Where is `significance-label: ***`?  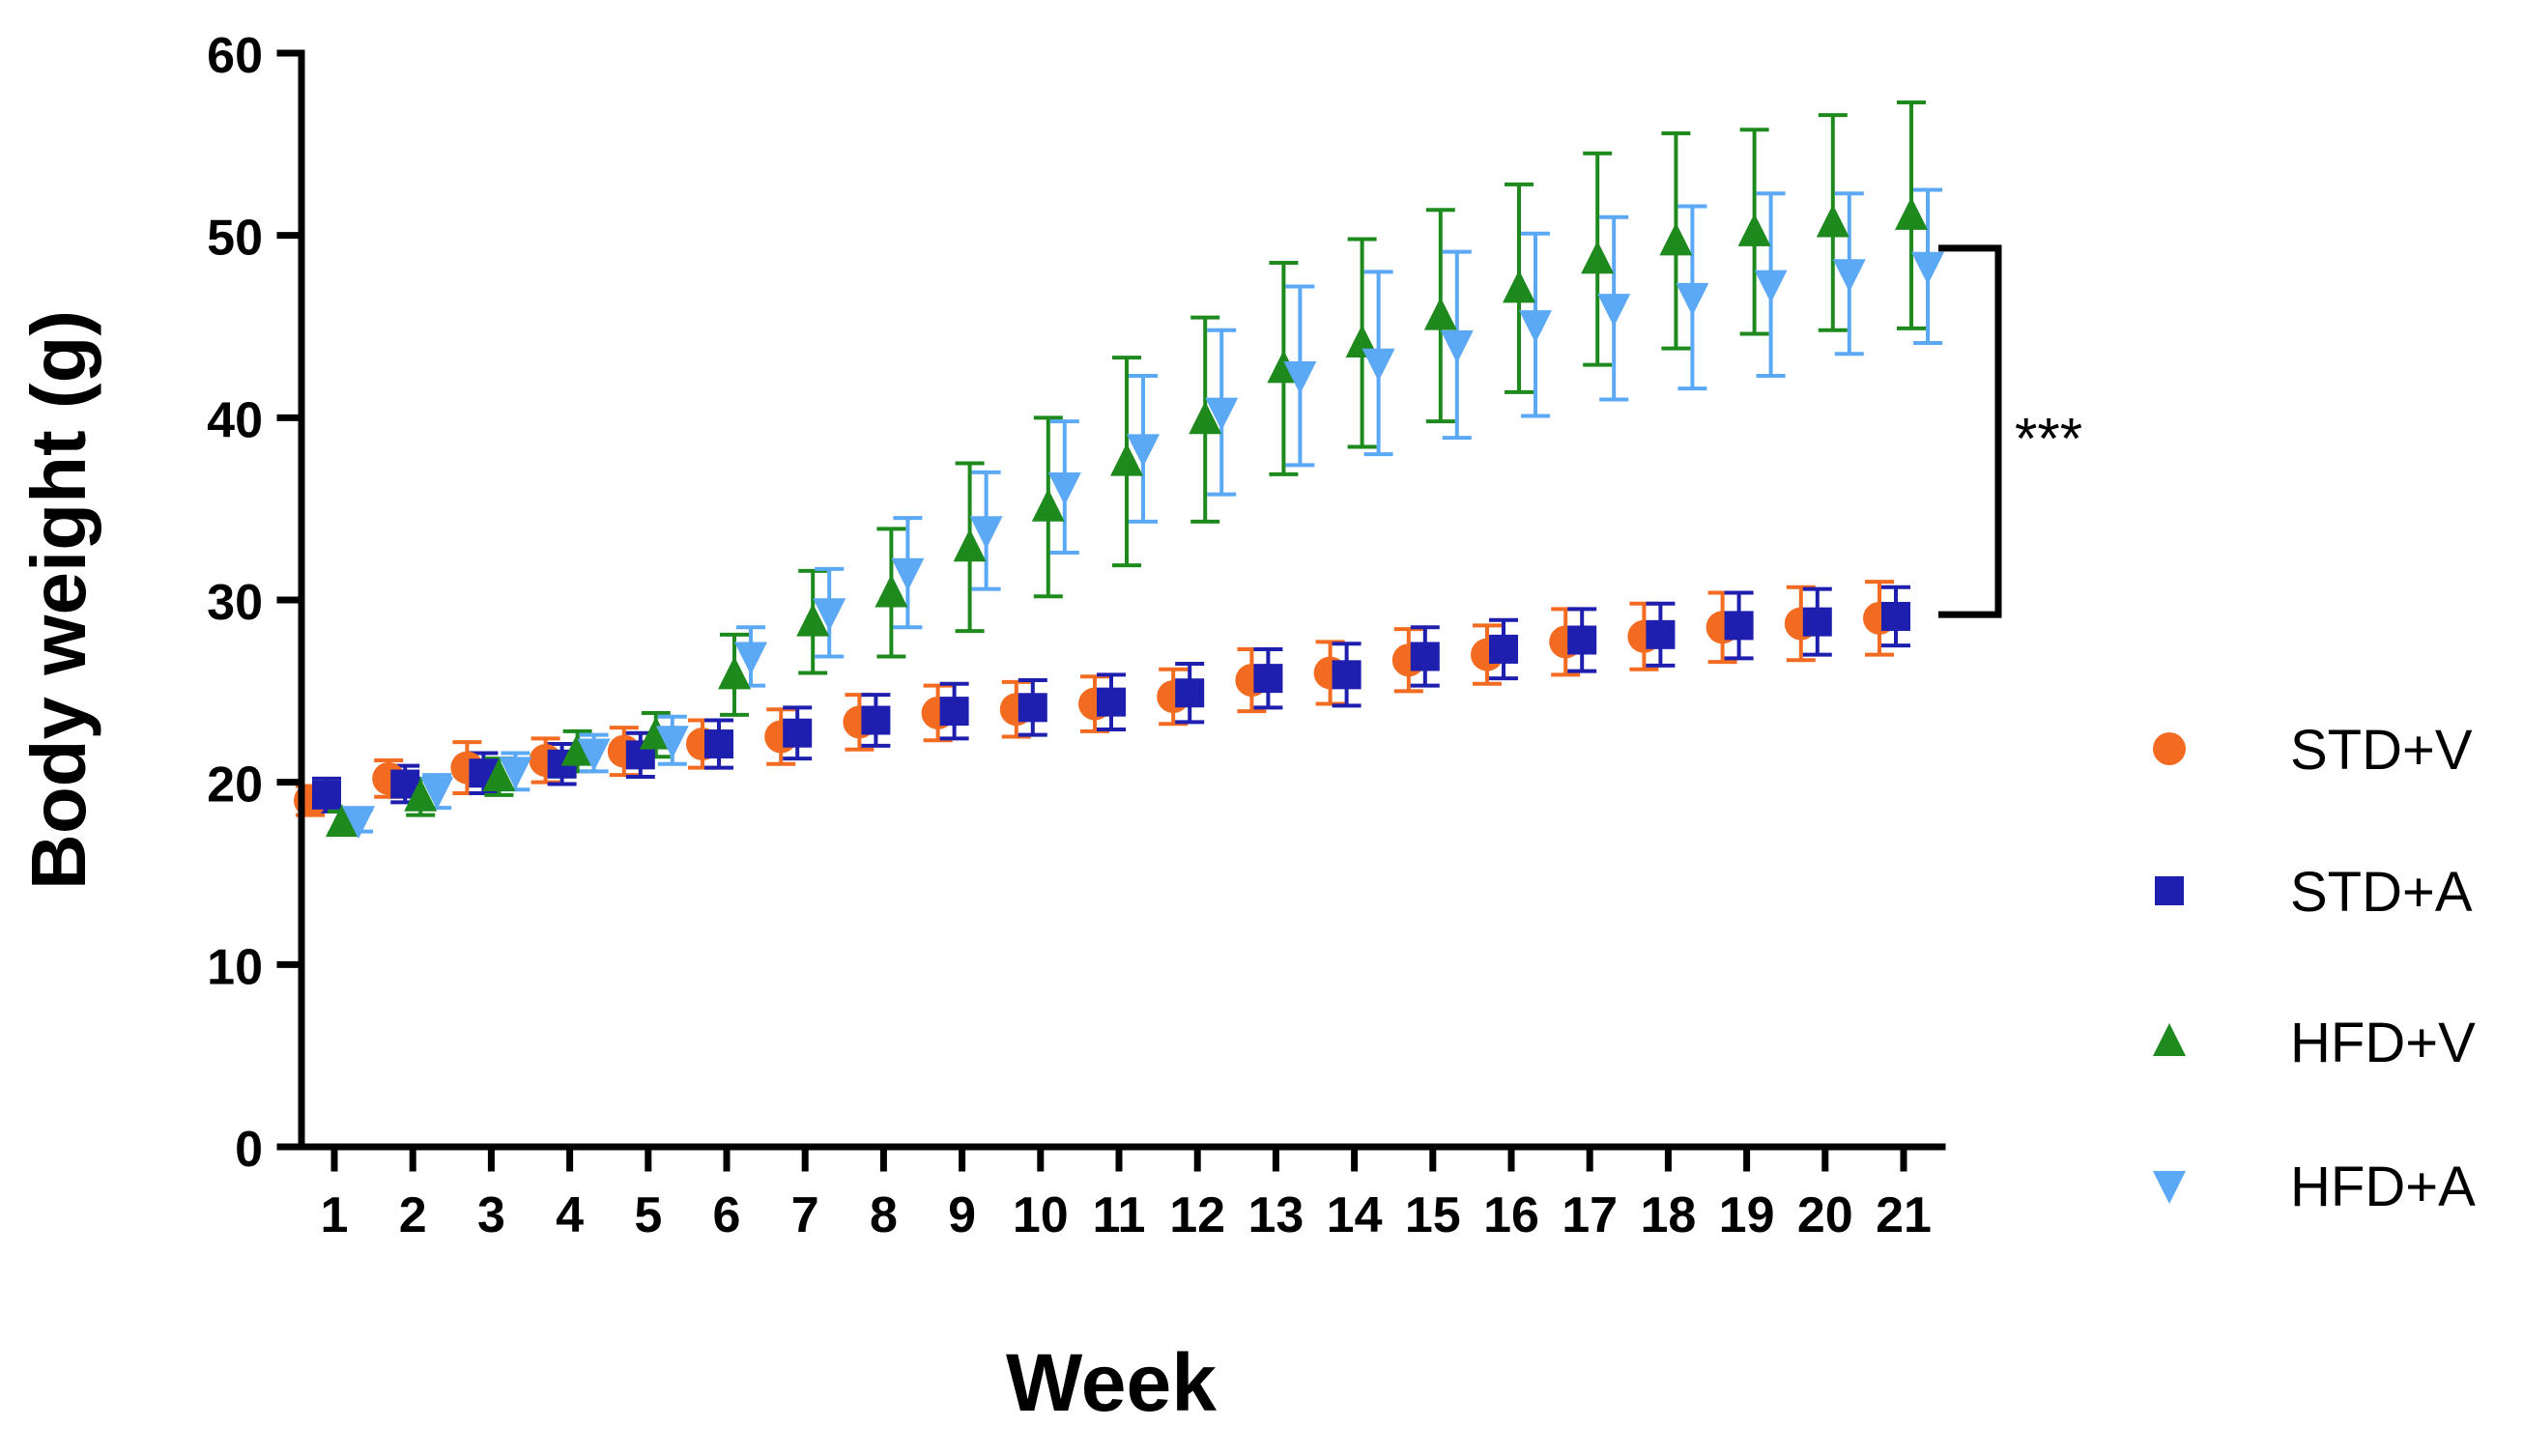
significance-label: *** is located at coordinates (2048, 439).